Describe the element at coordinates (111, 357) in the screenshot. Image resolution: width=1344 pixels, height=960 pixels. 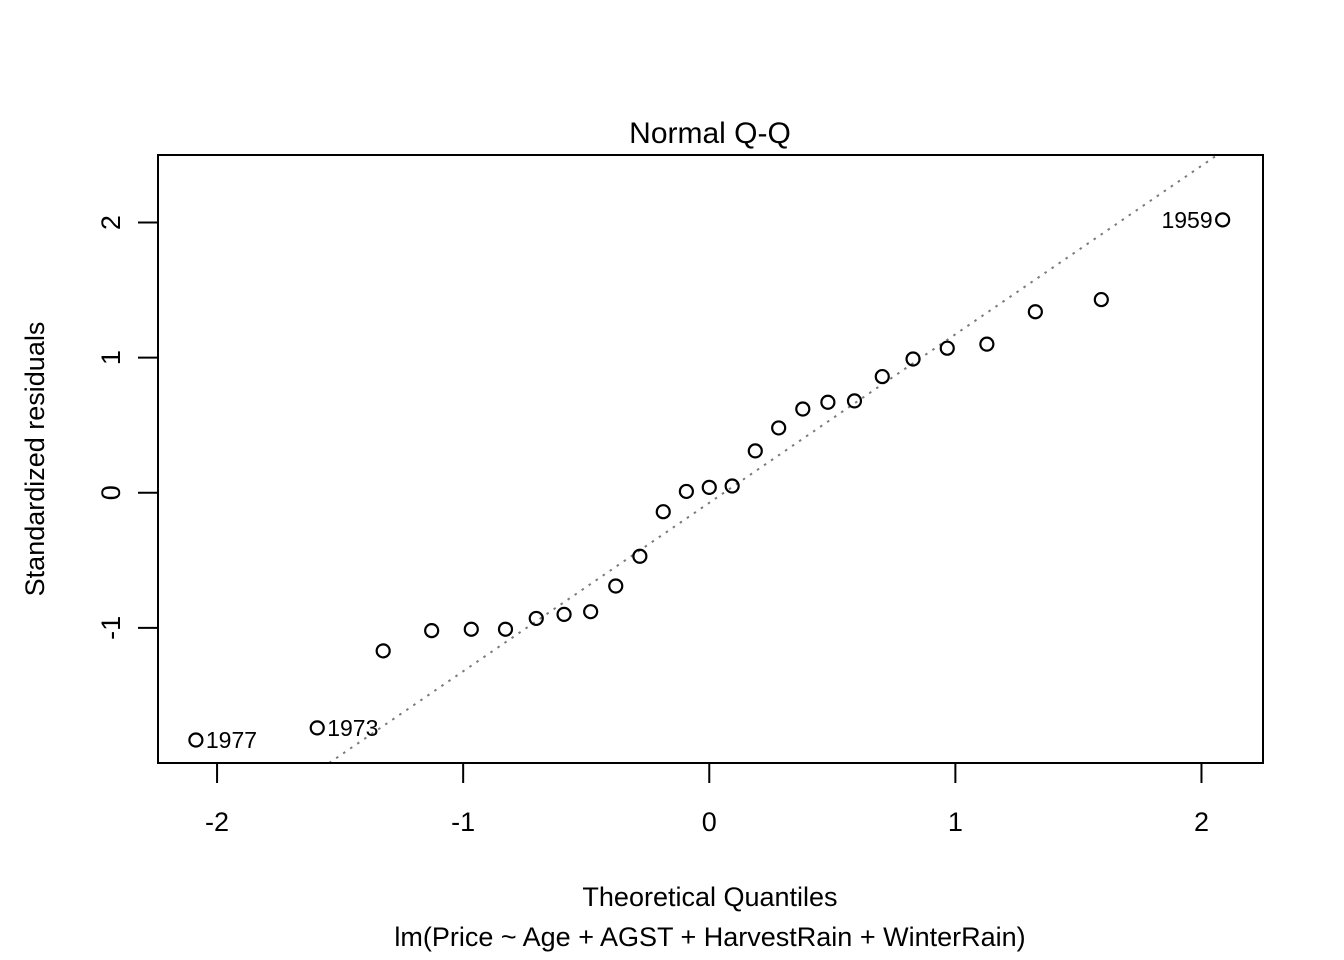
I see `y-tick-label: 1` at that location.